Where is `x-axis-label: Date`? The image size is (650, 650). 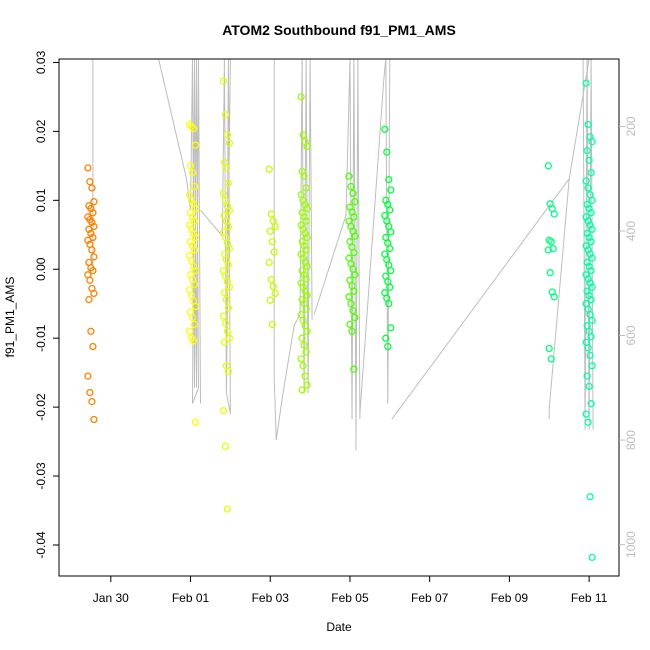
x-axis-label: Date is located at coordinates (339, 627).